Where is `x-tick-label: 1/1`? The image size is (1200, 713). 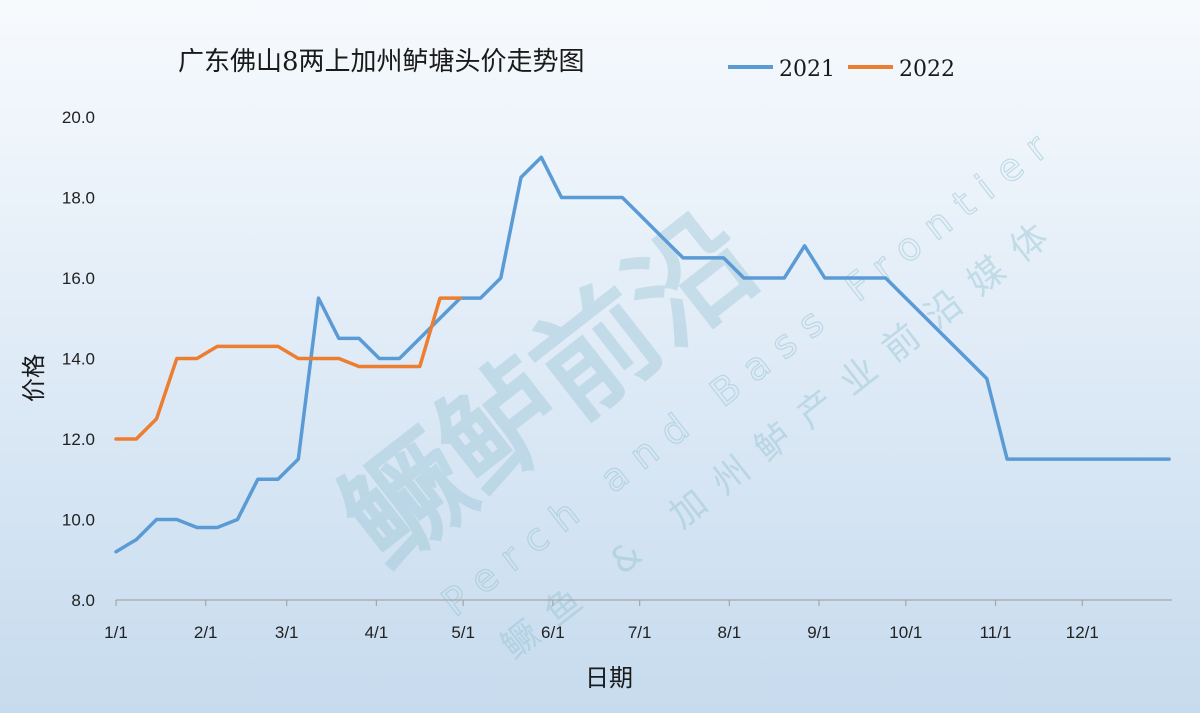
x-tick-label: 1/1 is located at coordinates (116, 632).